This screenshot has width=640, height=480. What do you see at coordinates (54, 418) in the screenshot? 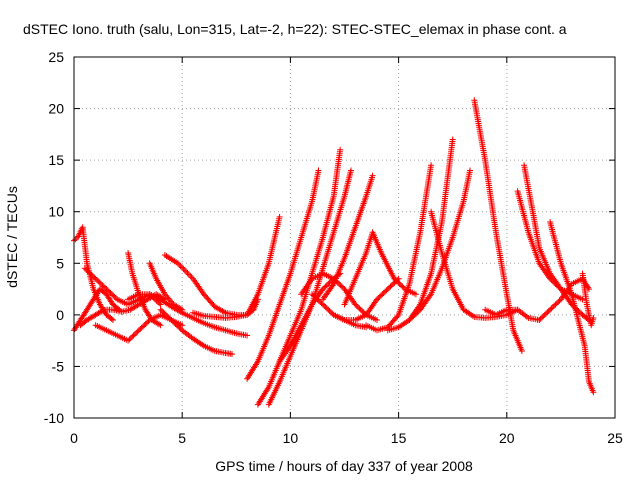
I see `y-tick-label: -10` at bounding box center [54, 418].